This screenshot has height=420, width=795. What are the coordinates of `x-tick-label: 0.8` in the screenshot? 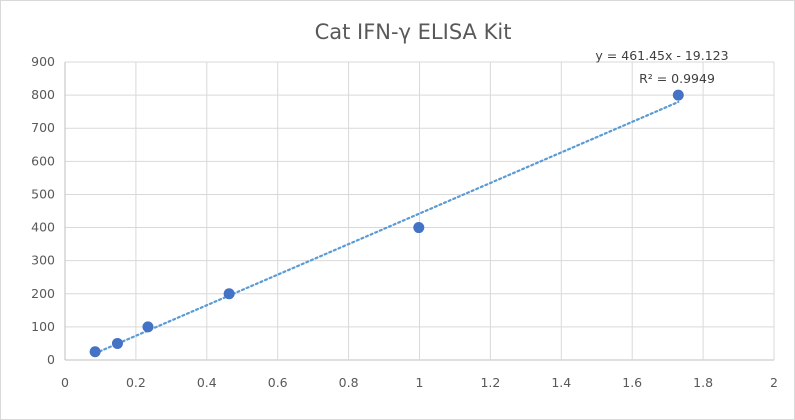 It's located at (349, 382).